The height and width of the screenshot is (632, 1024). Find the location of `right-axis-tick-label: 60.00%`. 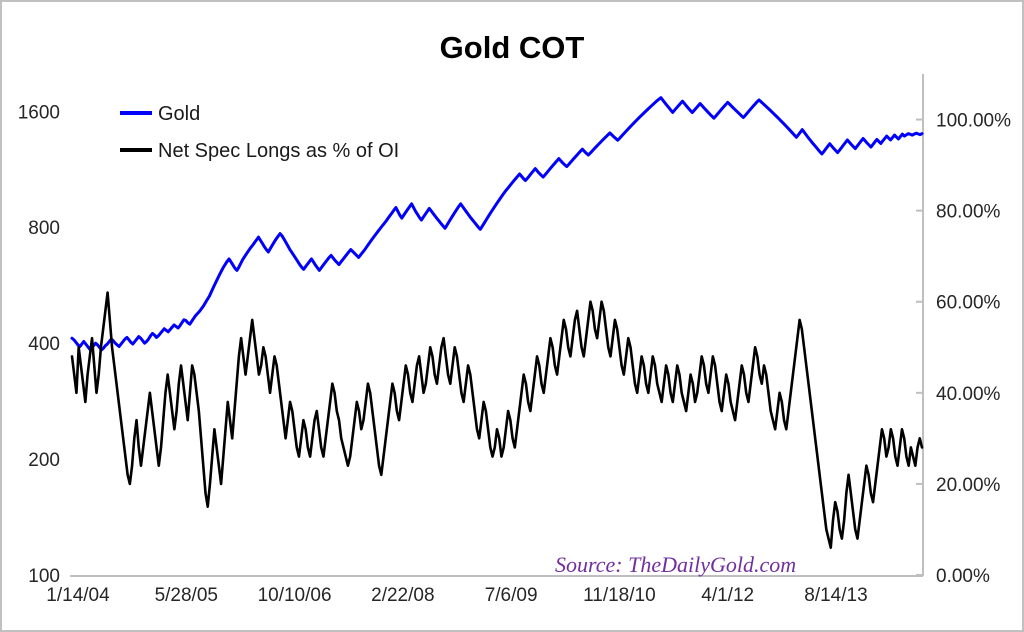

right-axis-tick-label: 60.00% is located at coordinates (968, 303).